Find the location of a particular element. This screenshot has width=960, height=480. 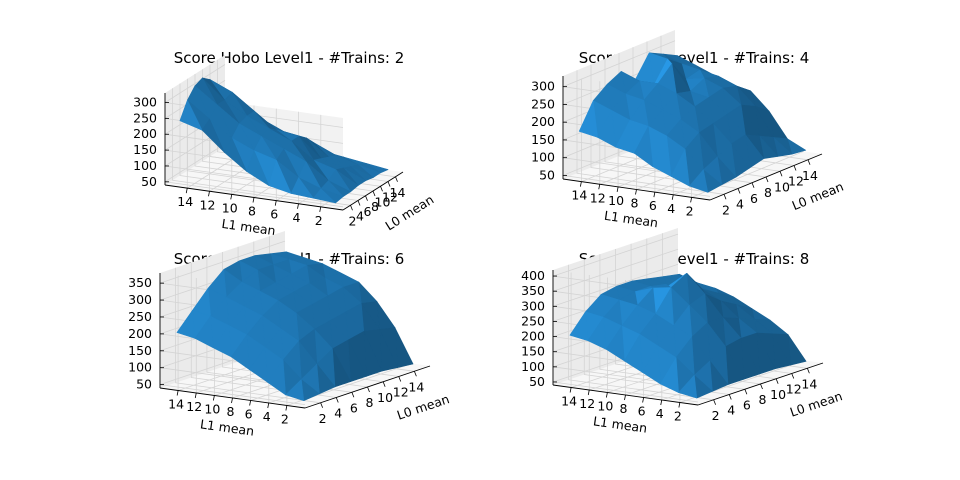

tick-label-z: 400 is located at coordinates (533, 275).